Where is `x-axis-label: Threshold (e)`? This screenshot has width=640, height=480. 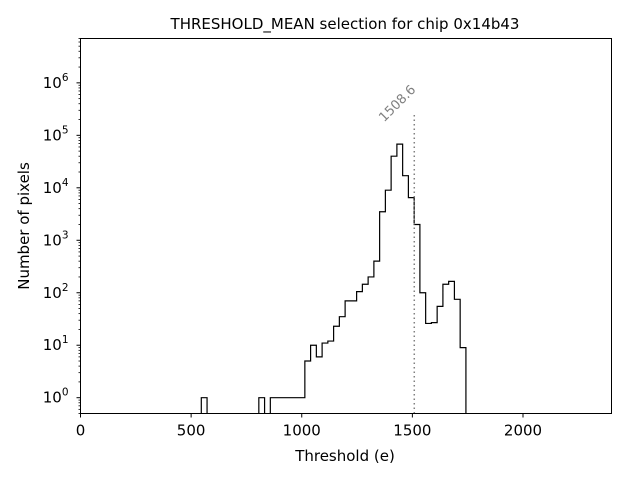 x-axis-label: Threshold (e) is located at coordinates (344, 456).